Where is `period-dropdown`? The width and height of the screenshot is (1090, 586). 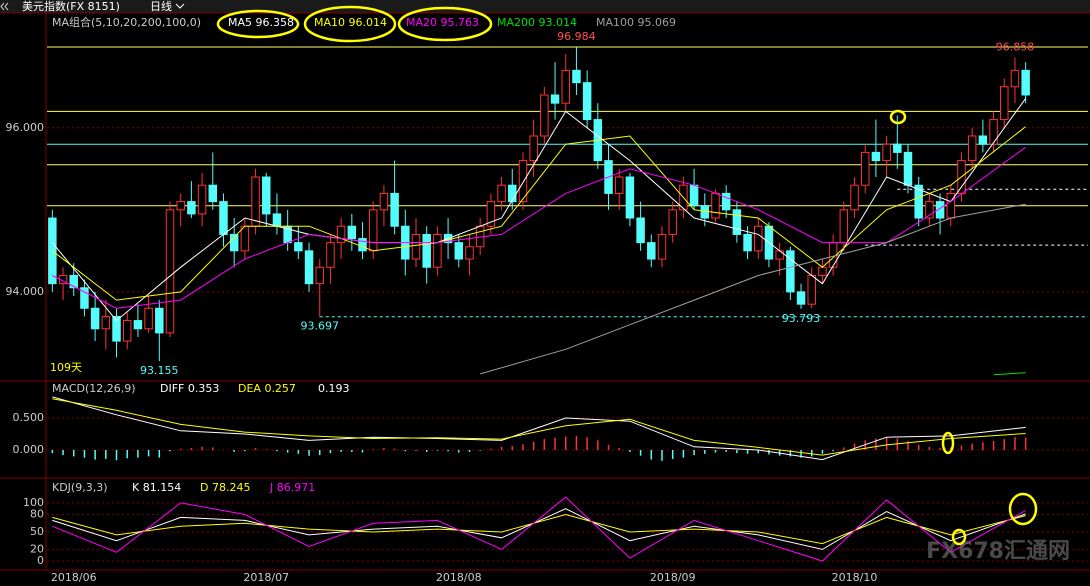 period-dropdown is located at coordinates (180, 6).